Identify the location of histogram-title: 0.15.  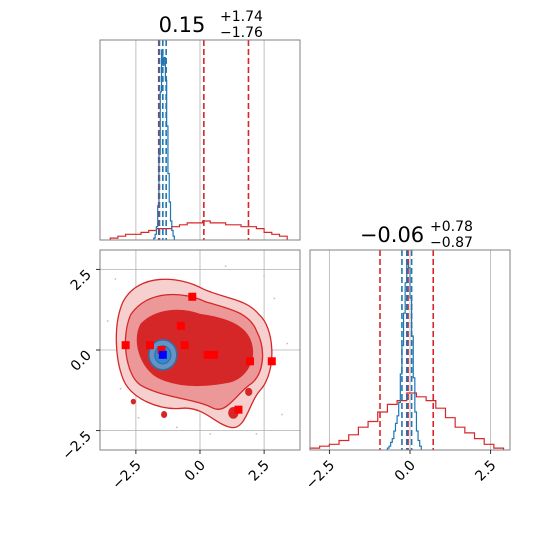
(182, 25).